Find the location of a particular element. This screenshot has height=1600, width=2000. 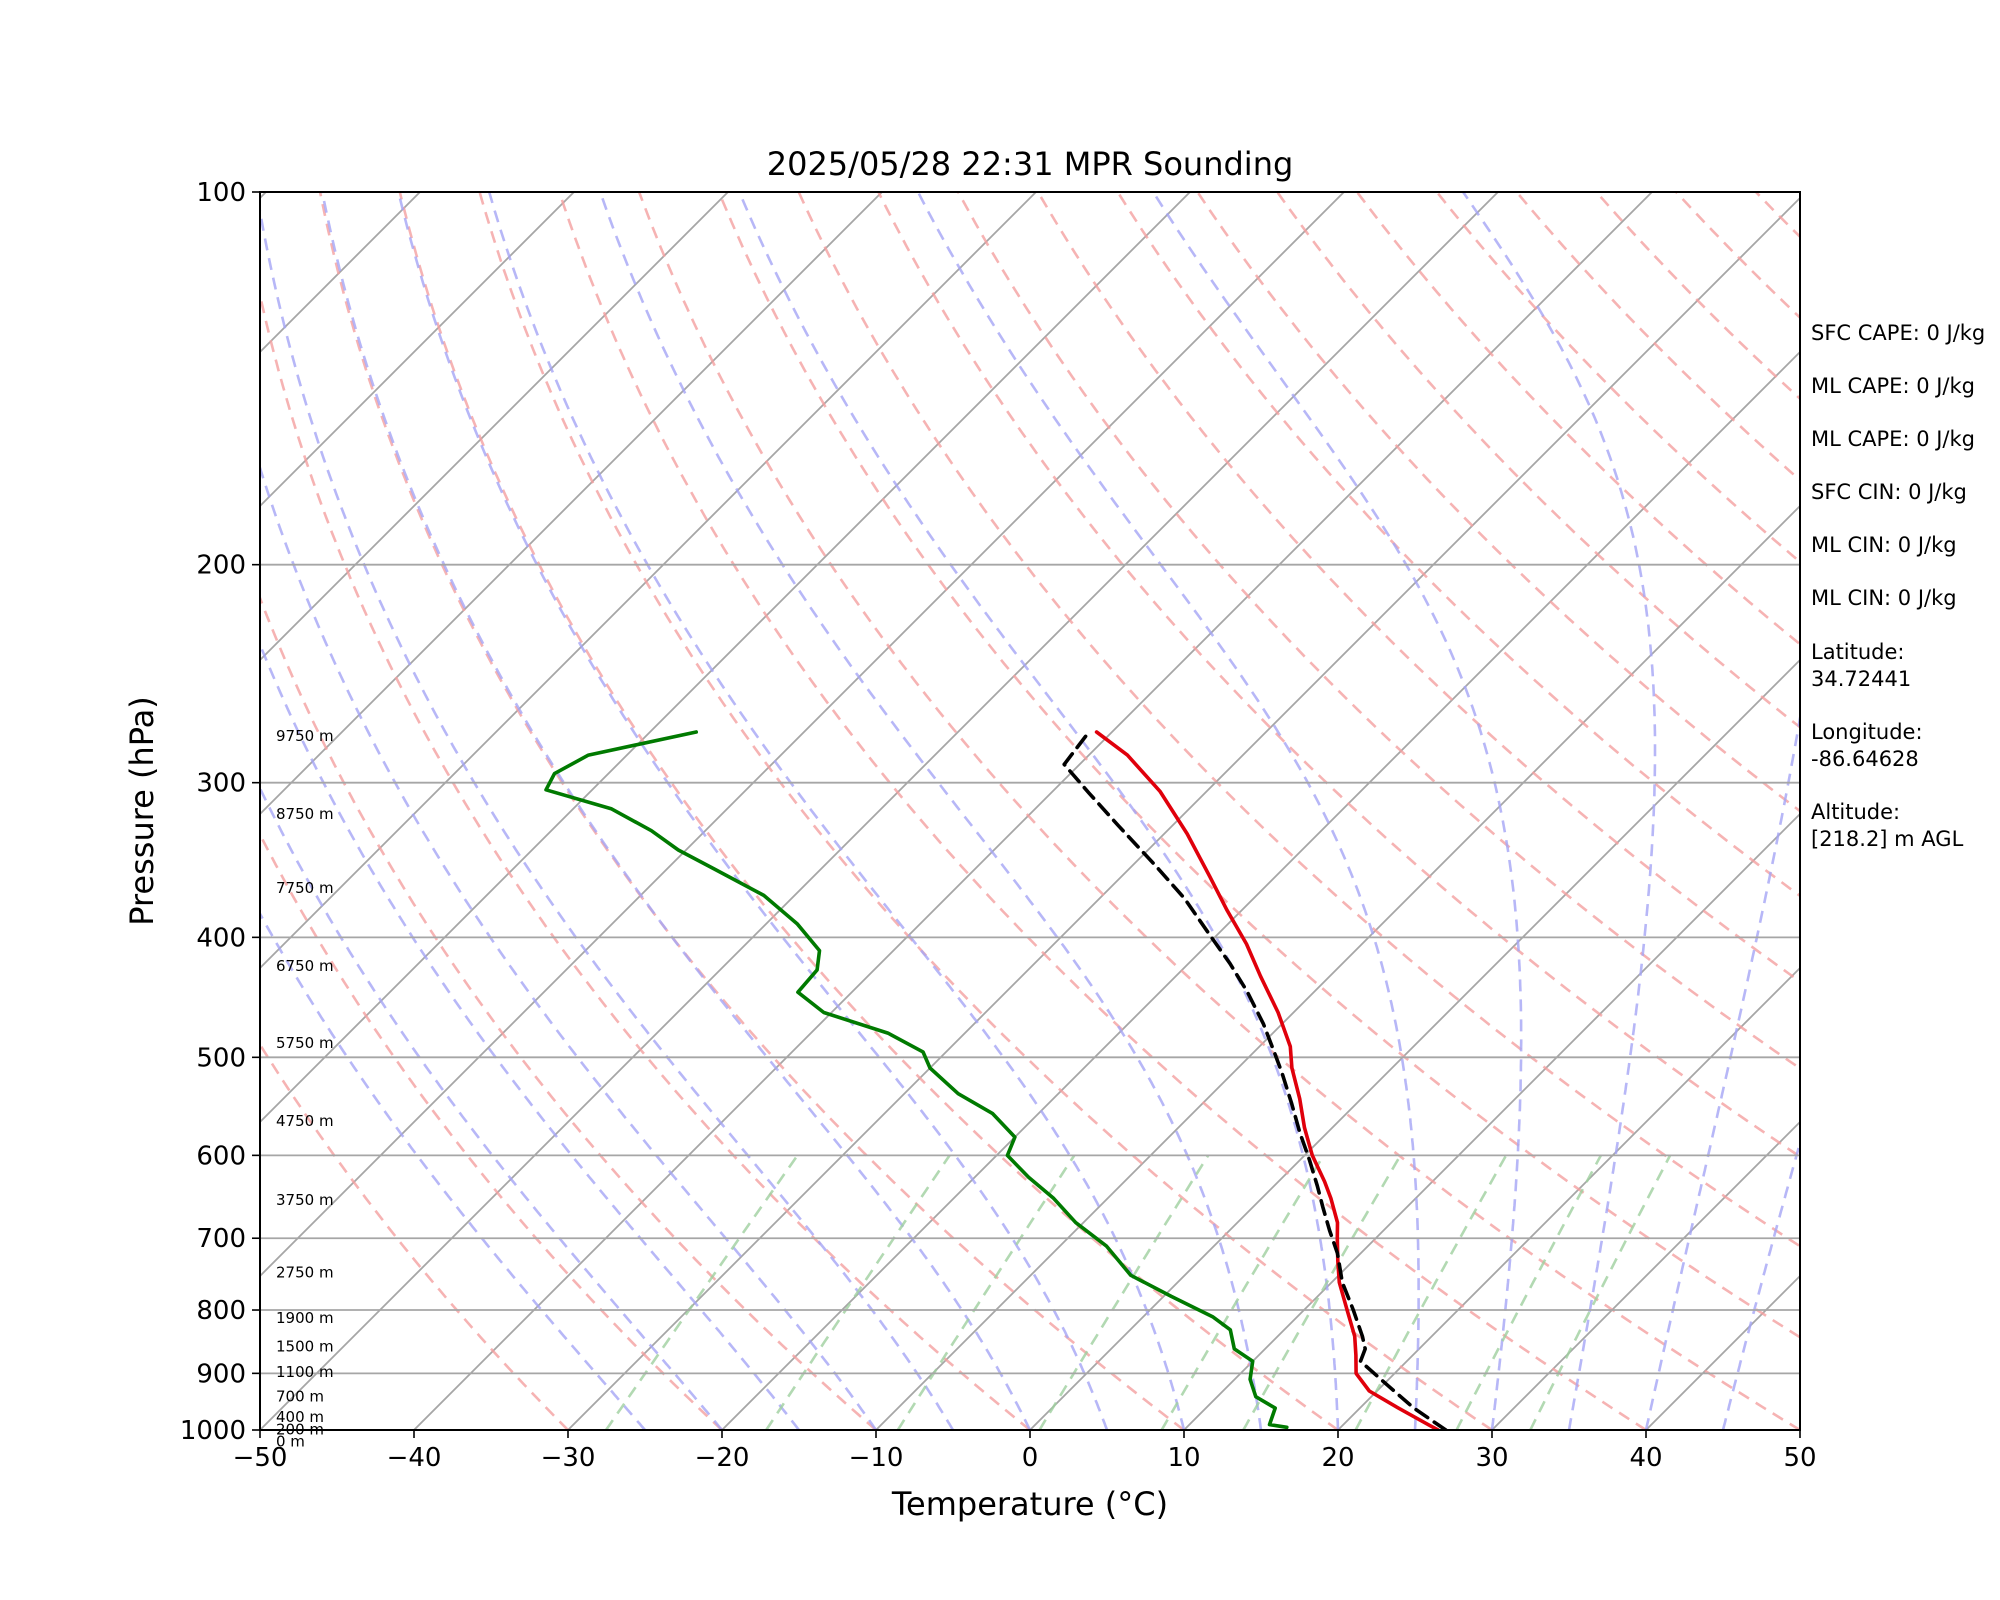

info-panel-line: Latitude: is located at coordinates (1858, 652).